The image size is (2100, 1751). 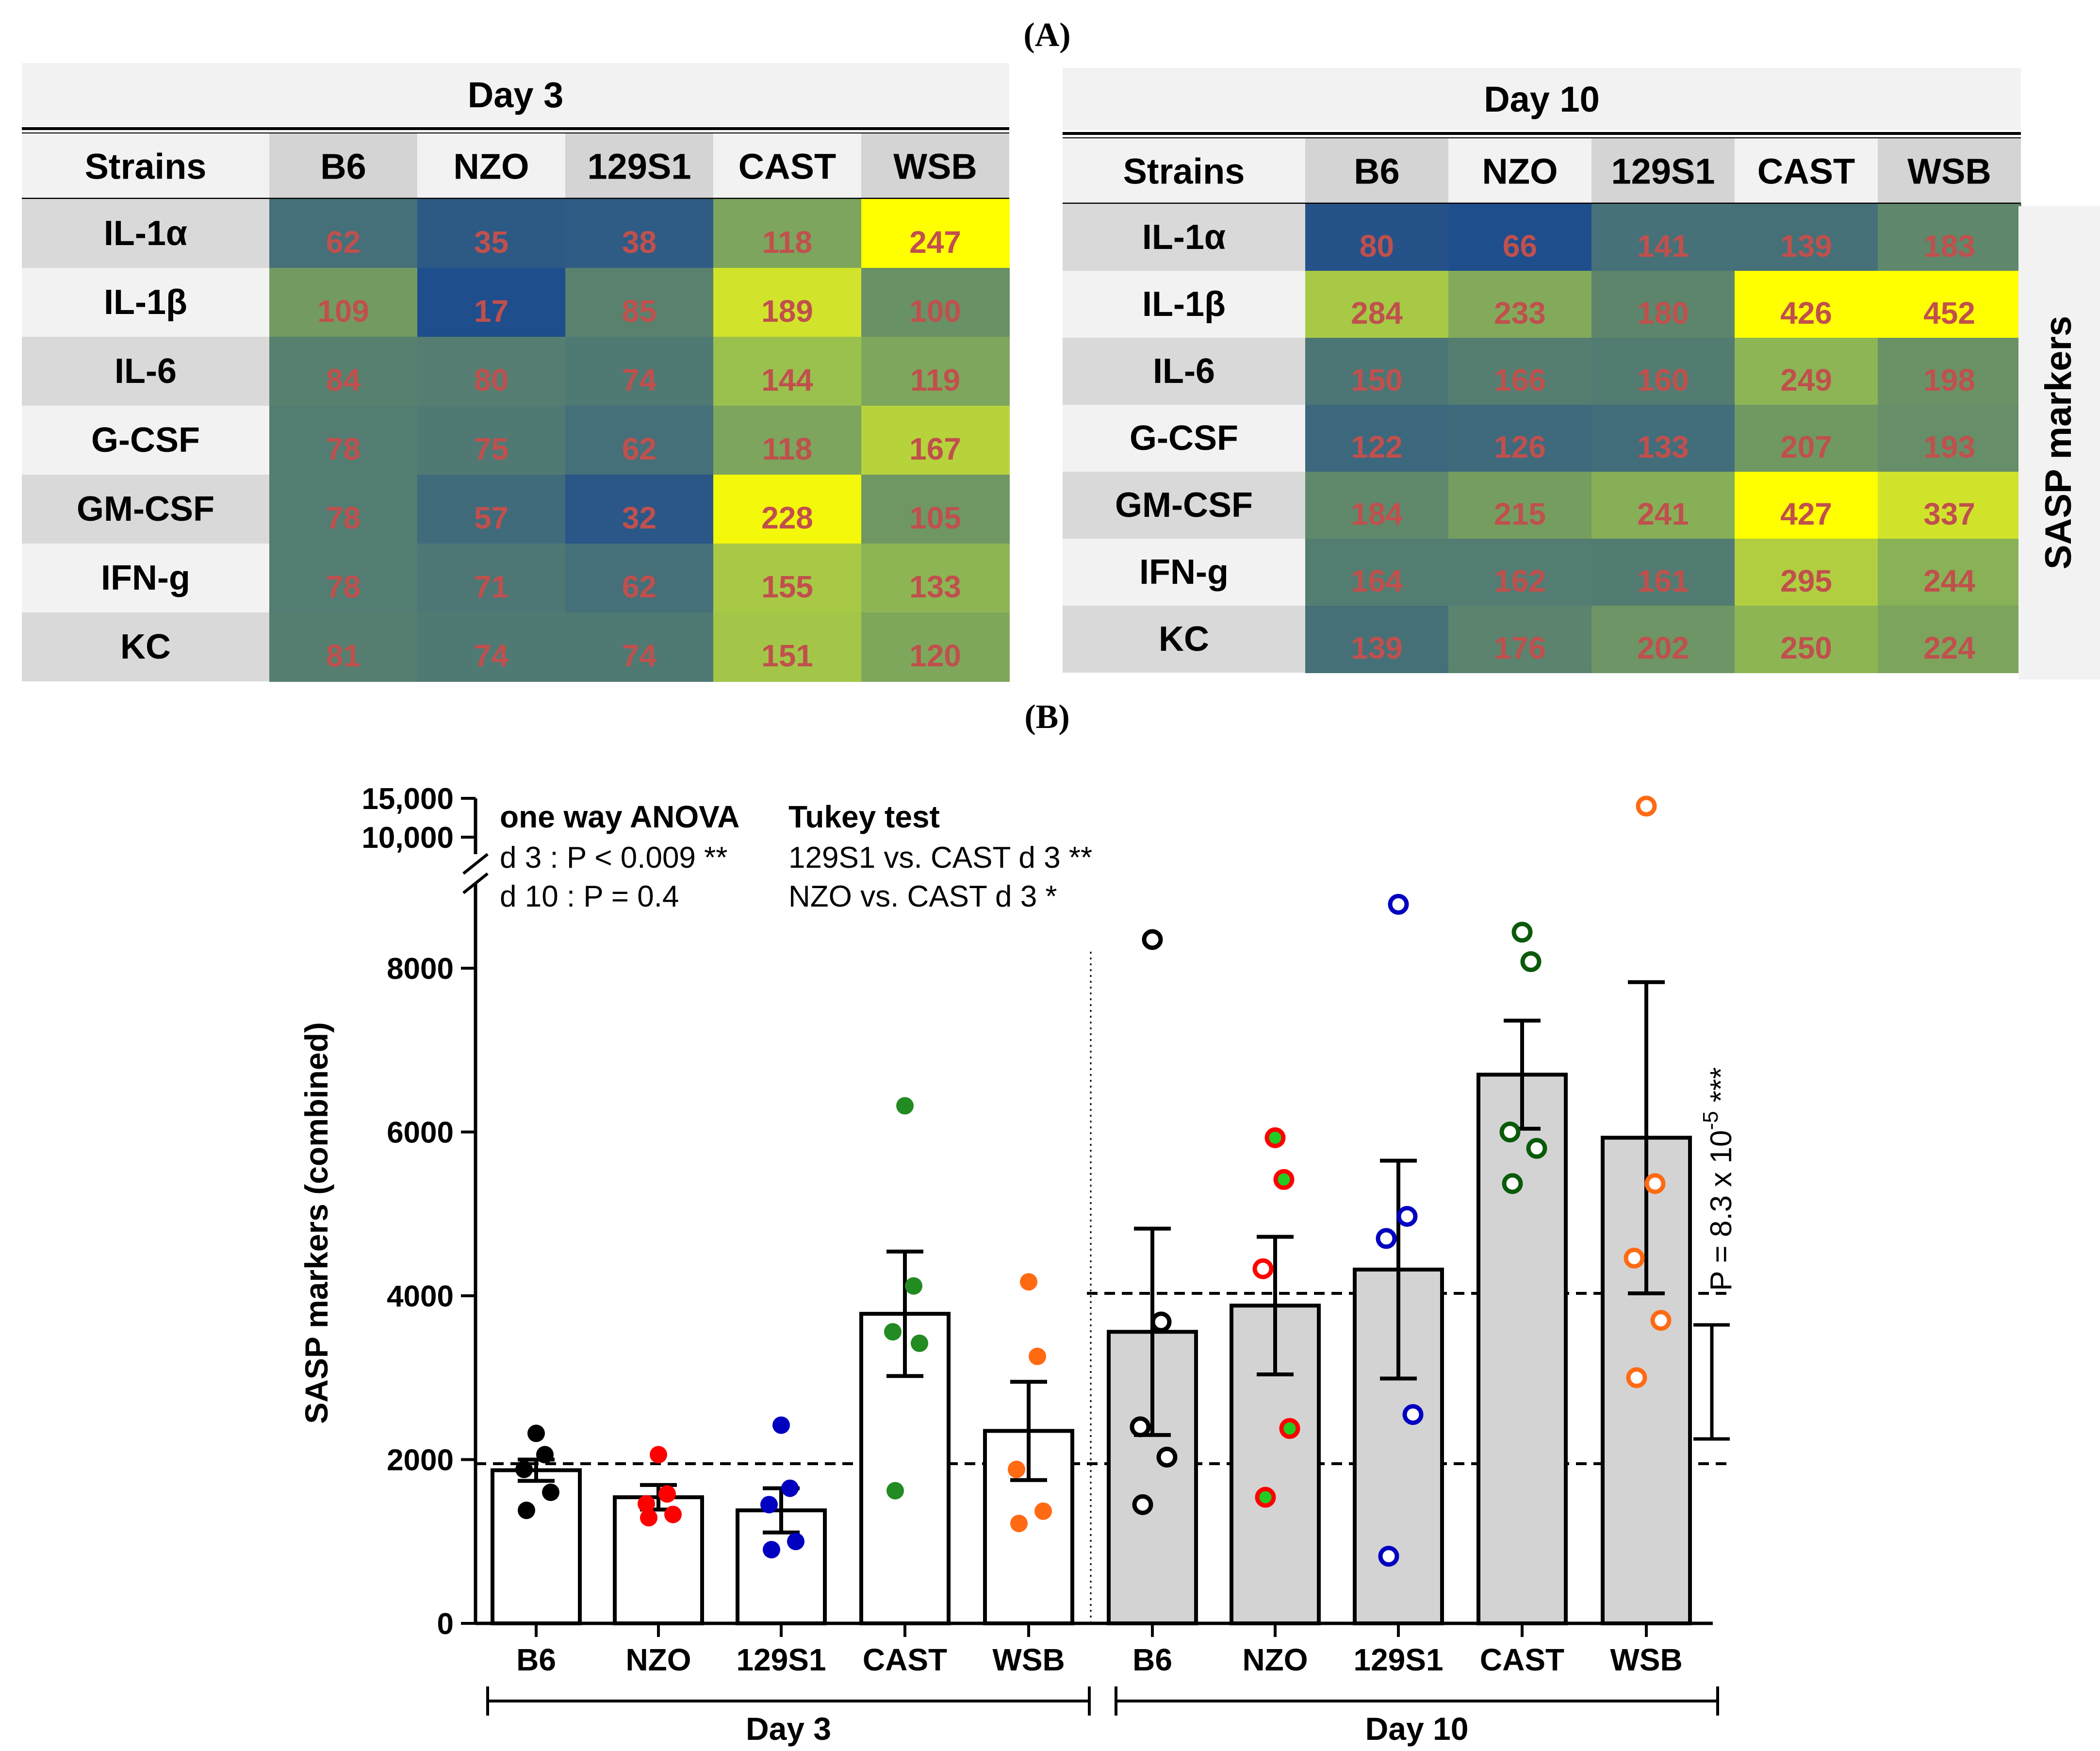 I want to click on cell-value: 81, so click(x=343, y=655).